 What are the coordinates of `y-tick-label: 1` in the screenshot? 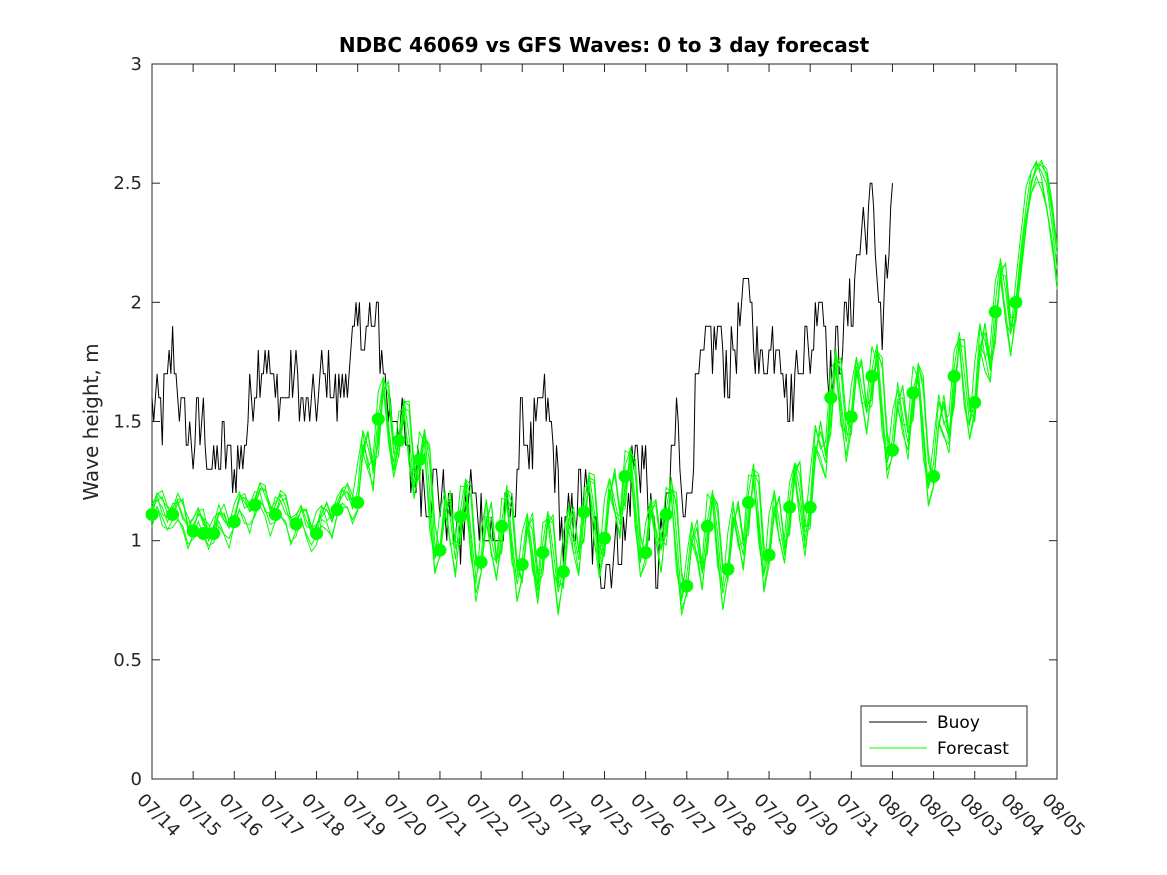 It's located at (136, 541).